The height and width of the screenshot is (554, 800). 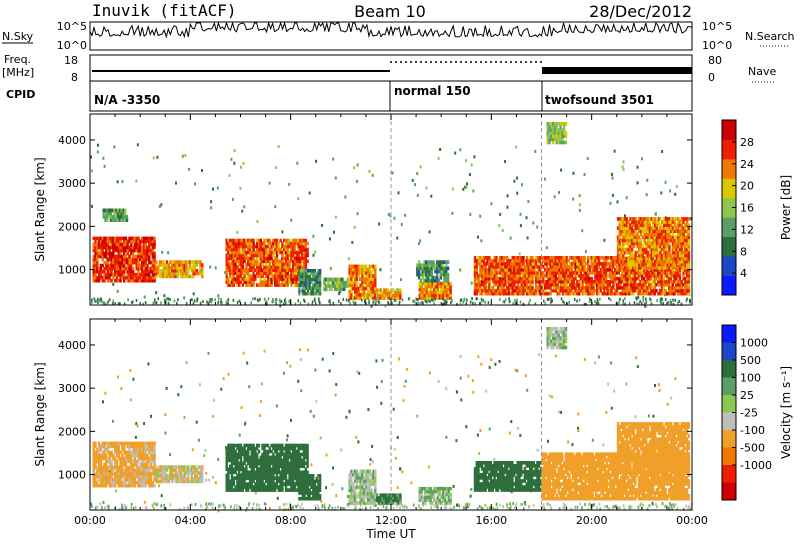 What do you see at coordinates (72, 270) in the screenshot?
I see `y-tick-label: 1000` at bounding box center [72, 270].